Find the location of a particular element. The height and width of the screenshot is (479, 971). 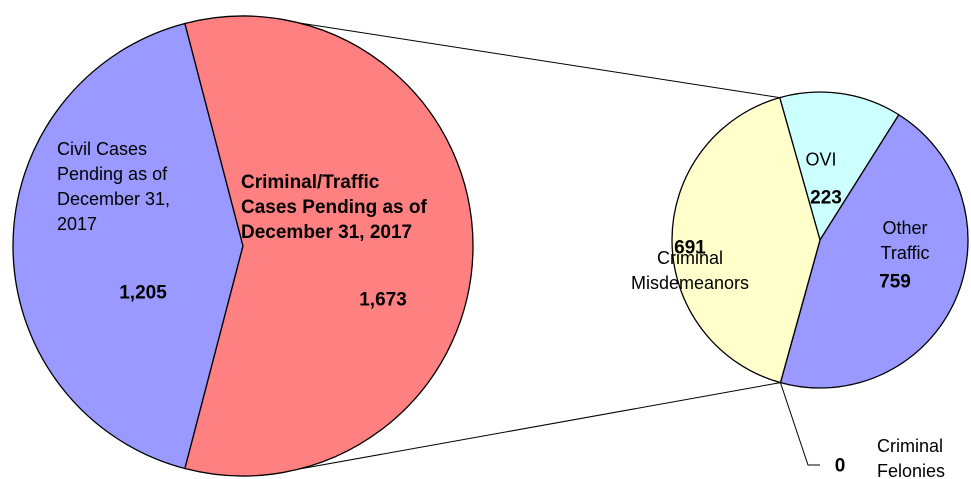

value-label: 0 is located at coordinates (840, 466).